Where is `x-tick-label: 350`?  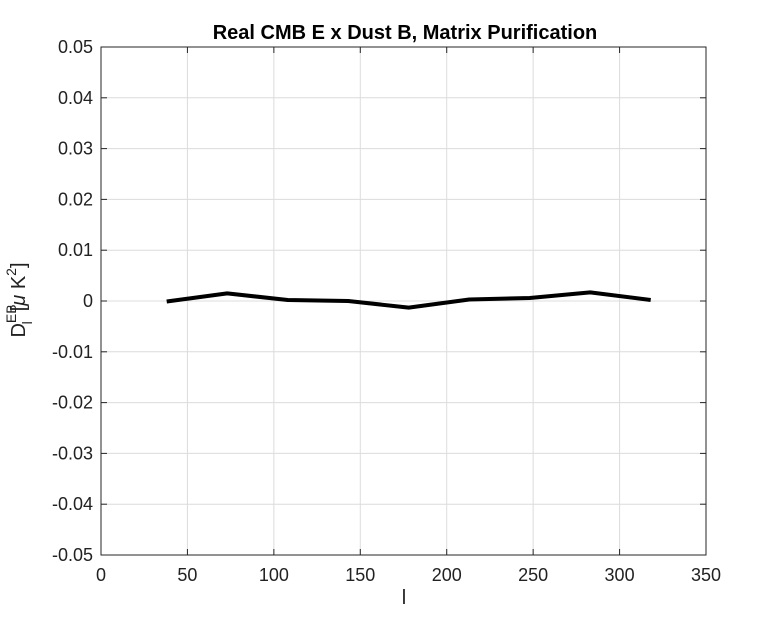 x-tick-label: 350 is located at coordinates (706, 575).